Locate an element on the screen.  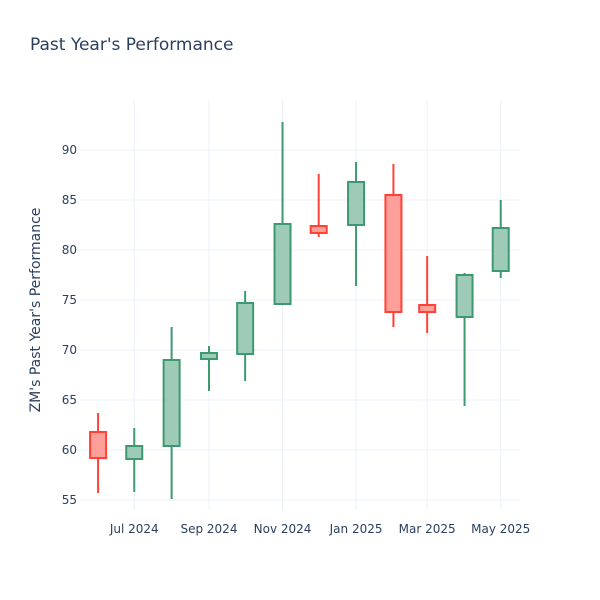
y-tick-label: 70 is located at coordinates (69, 350).